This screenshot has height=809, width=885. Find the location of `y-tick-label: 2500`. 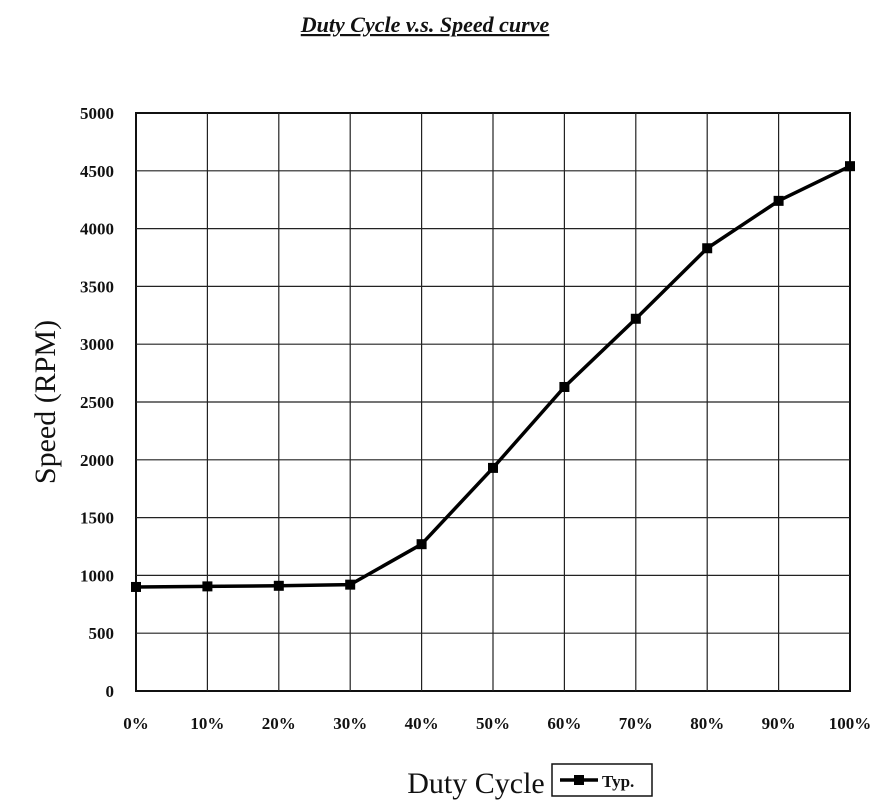

y-tick-label: 2500 is located at coordinates (97, 402).